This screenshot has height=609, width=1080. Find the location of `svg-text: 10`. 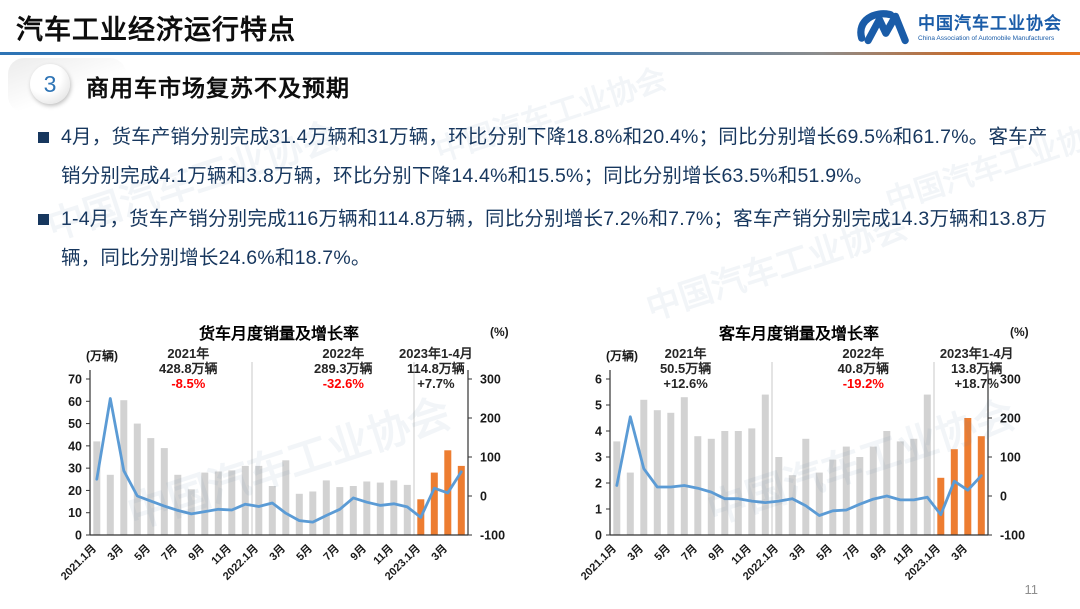

svg-text: 10 is located at coordinates (75, 513).